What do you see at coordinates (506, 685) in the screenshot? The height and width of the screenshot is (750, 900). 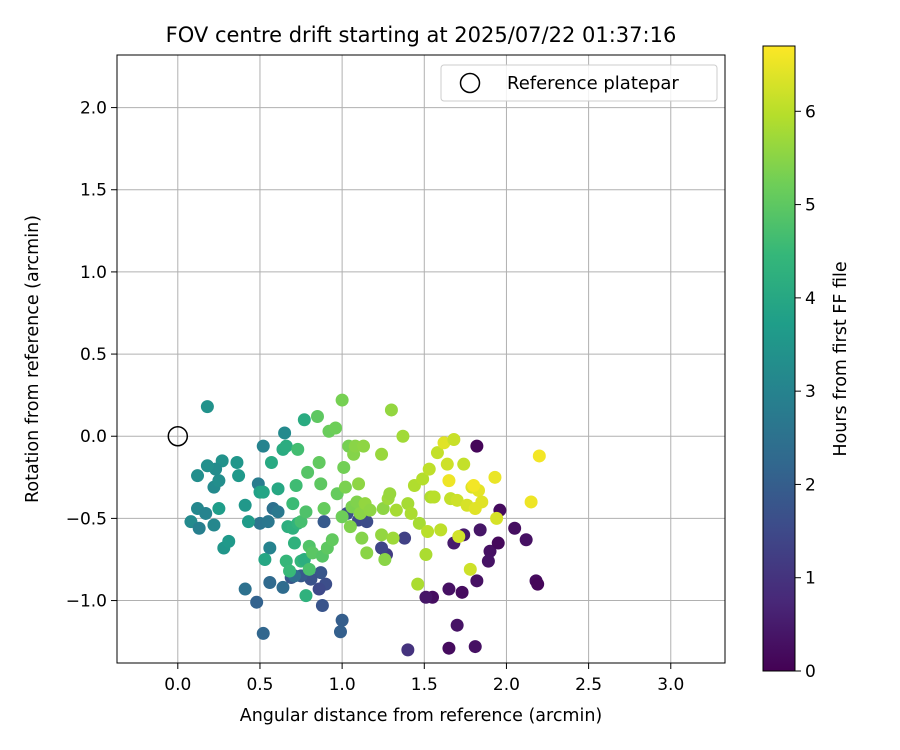 I see `x-tick-label: 2.0` at bounding box center [506, 685].